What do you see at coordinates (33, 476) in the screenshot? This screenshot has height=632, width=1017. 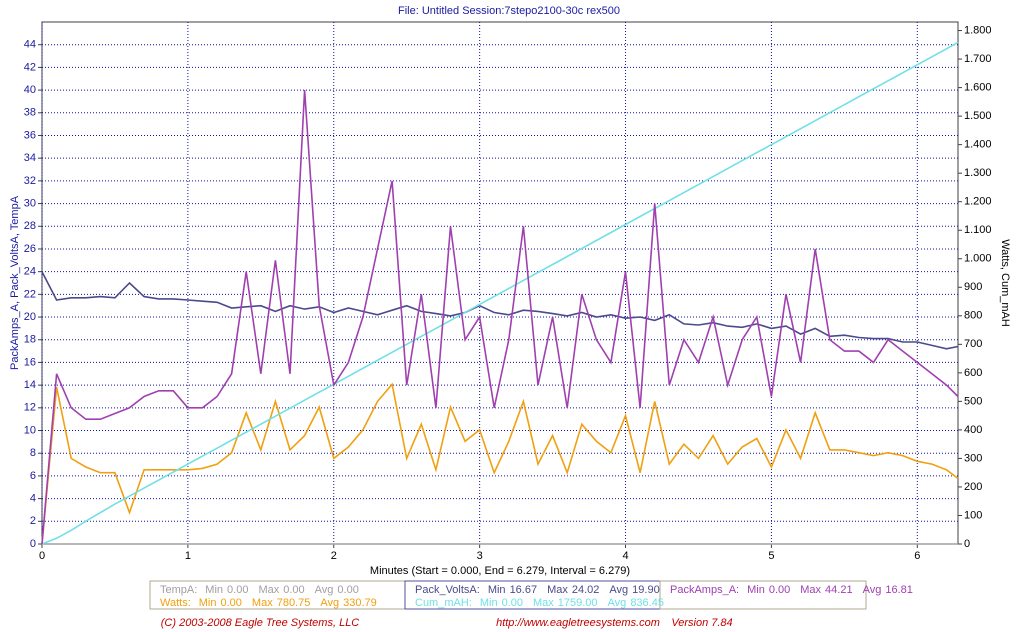 I see `y-tick-label: 6` at bounding box center [33, 476].